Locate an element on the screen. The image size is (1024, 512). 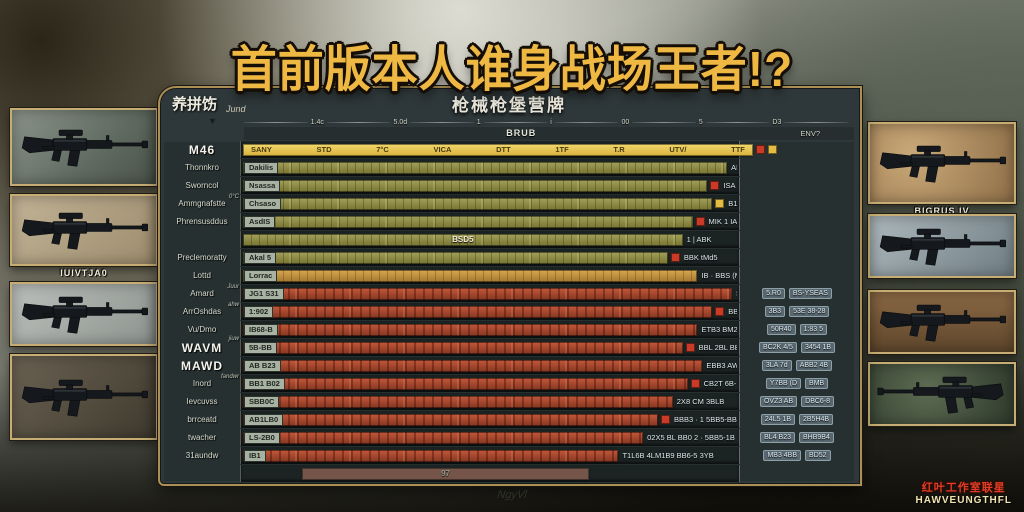
bar-value-text: ISA 3M BC-2 is located at coordinates (730, 185).